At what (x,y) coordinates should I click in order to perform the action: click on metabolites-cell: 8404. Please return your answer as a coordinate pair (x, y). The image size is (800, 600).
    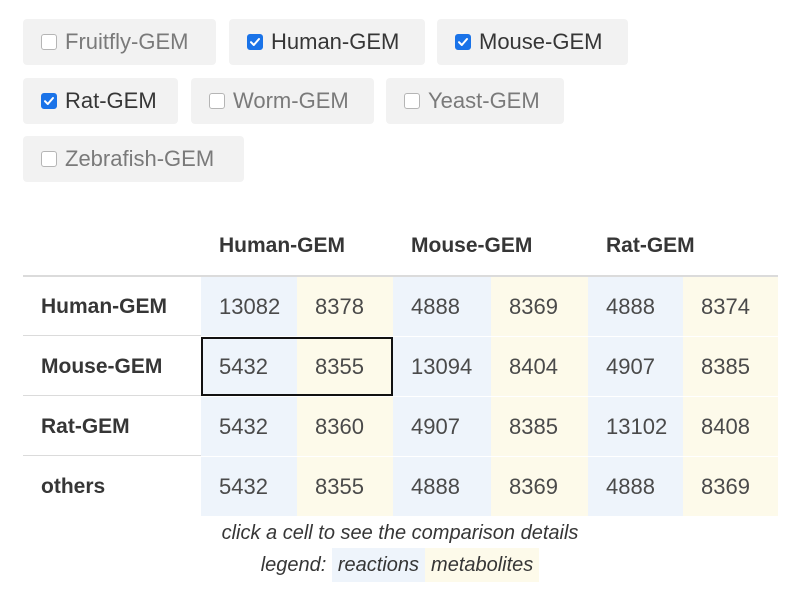
    Looking at the image, I should click on (539, 366).